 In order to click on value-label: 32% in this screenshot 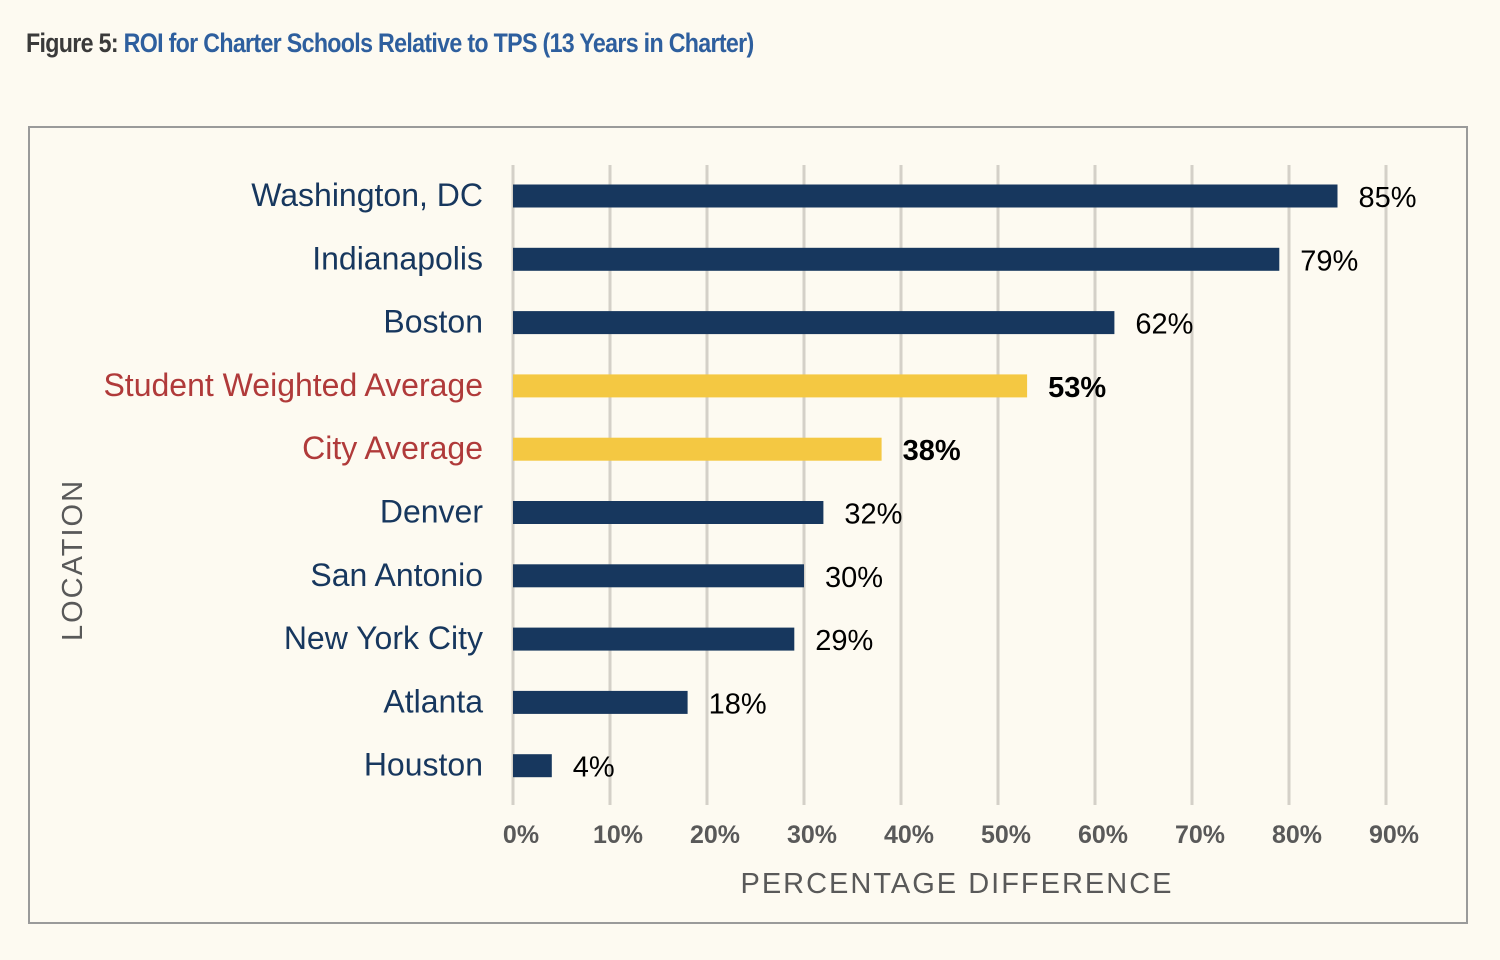, I will do `click(873, 515)`.